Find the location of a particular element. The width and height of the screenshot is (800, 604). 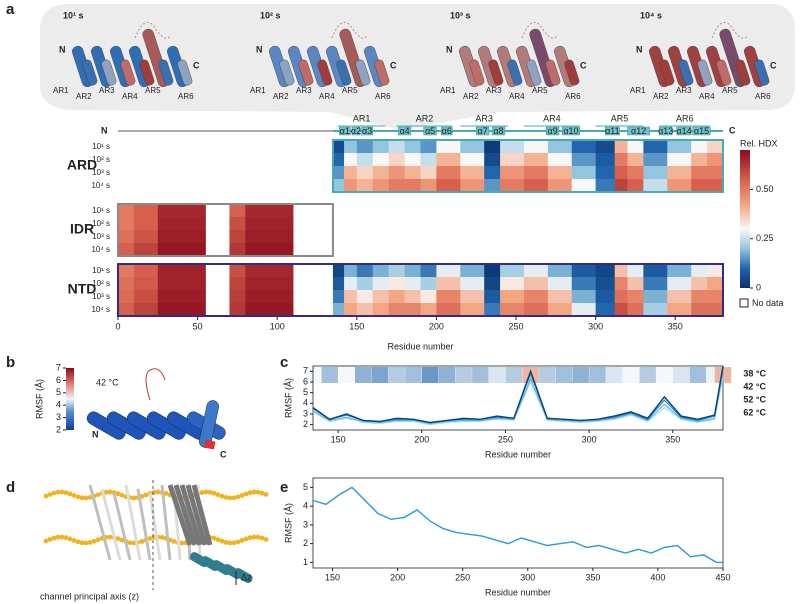

helix-label: α14 is located at coordinates (683, 131).